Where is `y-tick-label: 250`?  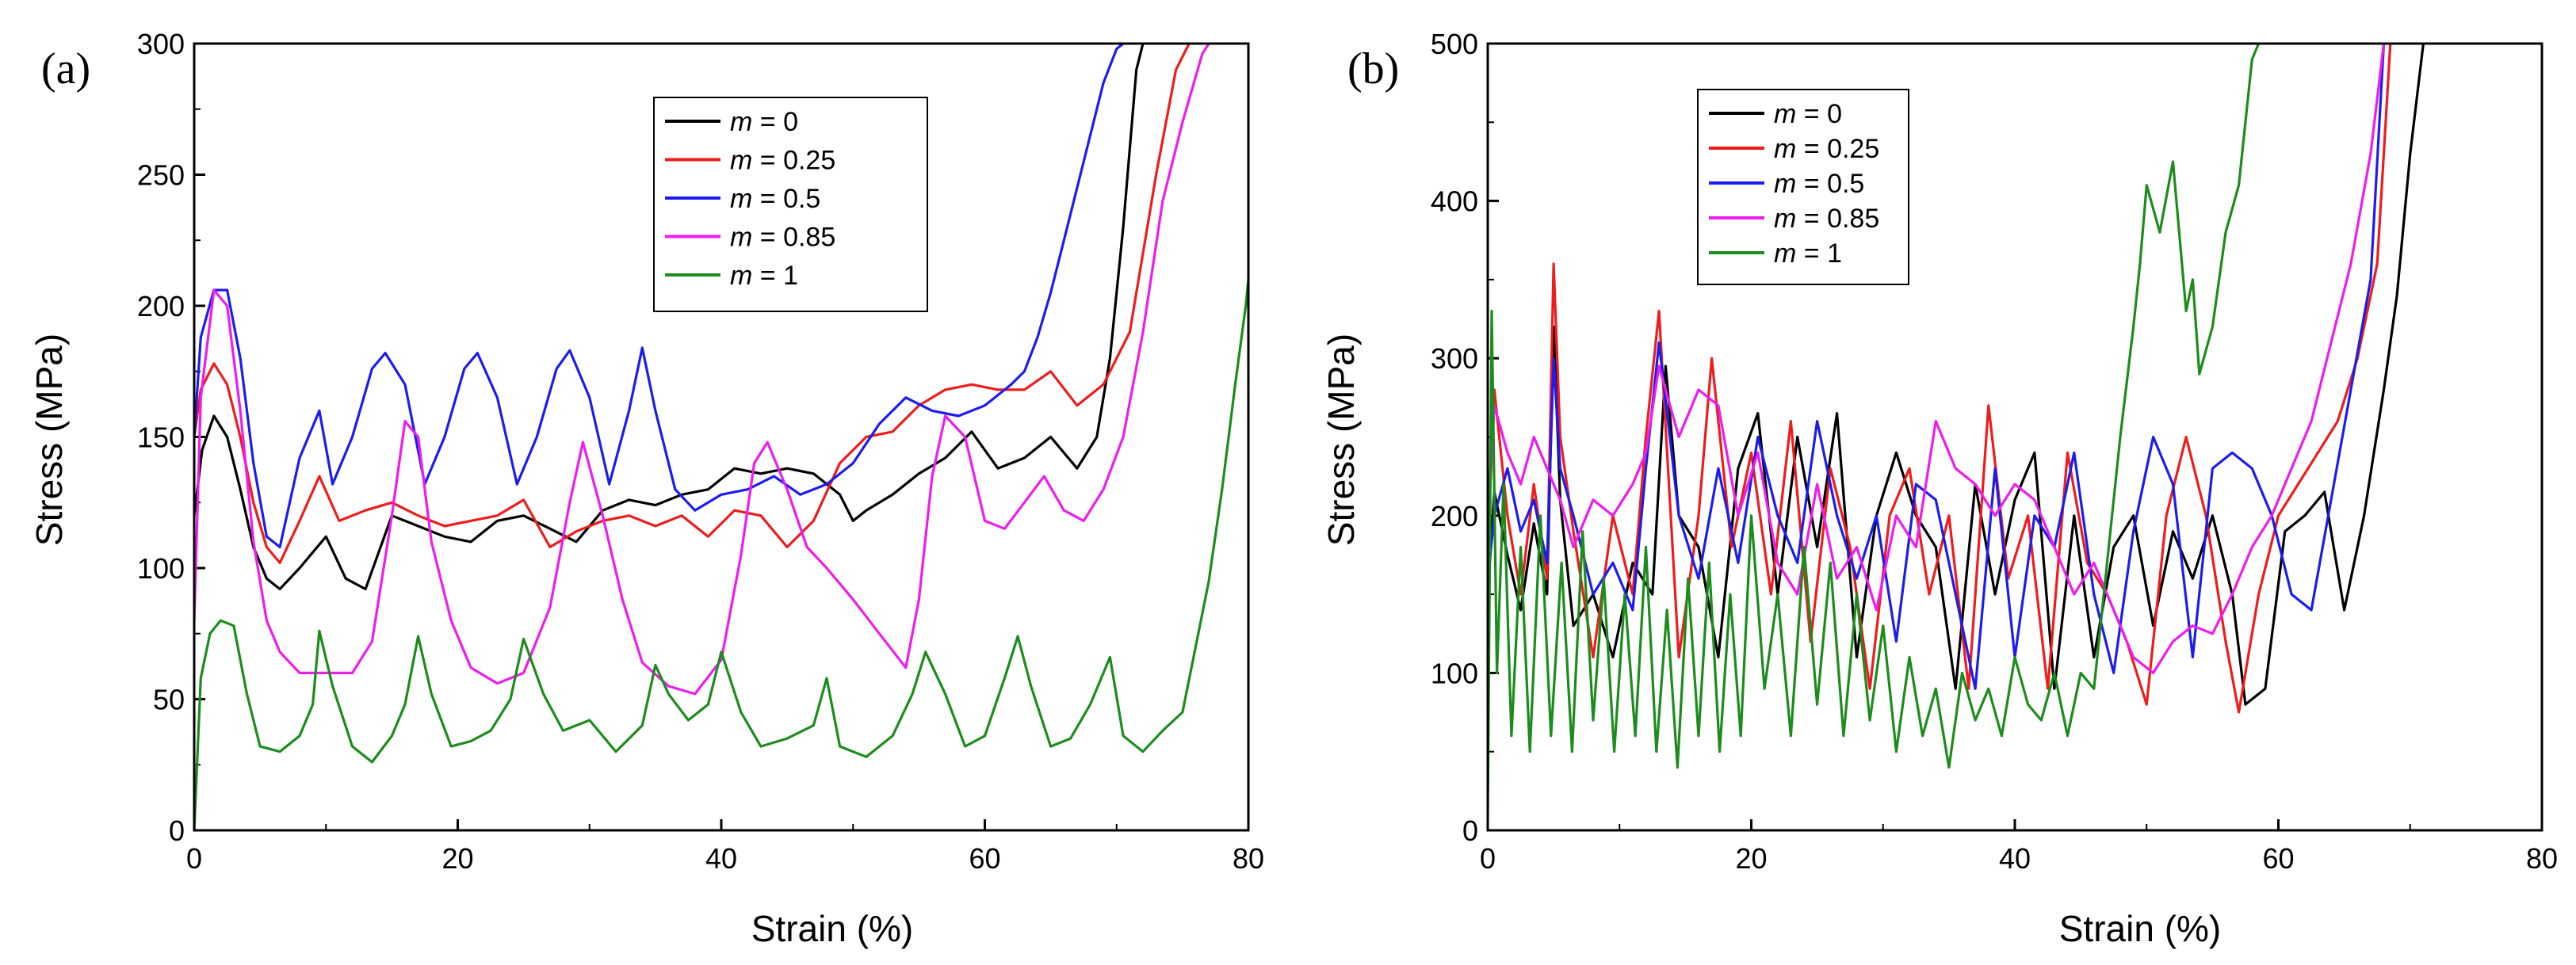
y-tick-label: 250 is located at coordinates (161, 175).